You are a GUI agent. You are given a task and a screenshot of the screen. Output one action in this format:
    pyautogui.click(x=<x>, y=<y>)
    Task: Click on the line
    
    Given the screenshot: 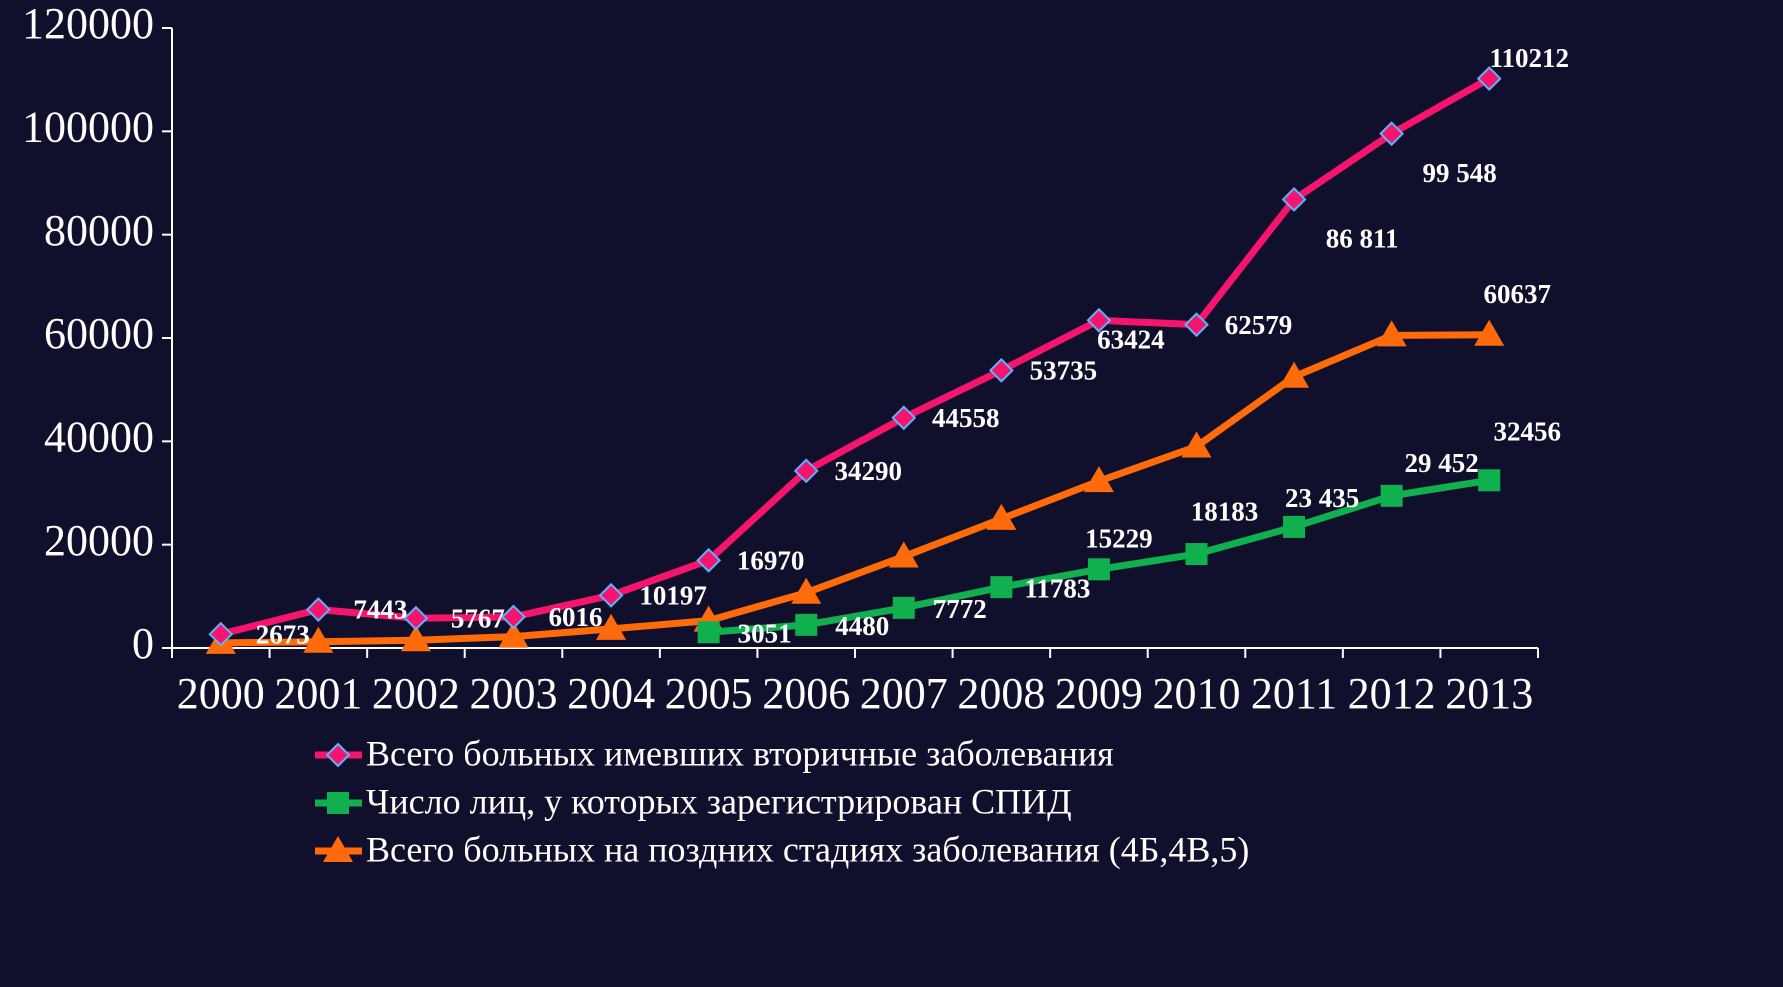 What is the action you would take?
    pyautogui.click(x=1099, y=556)
    